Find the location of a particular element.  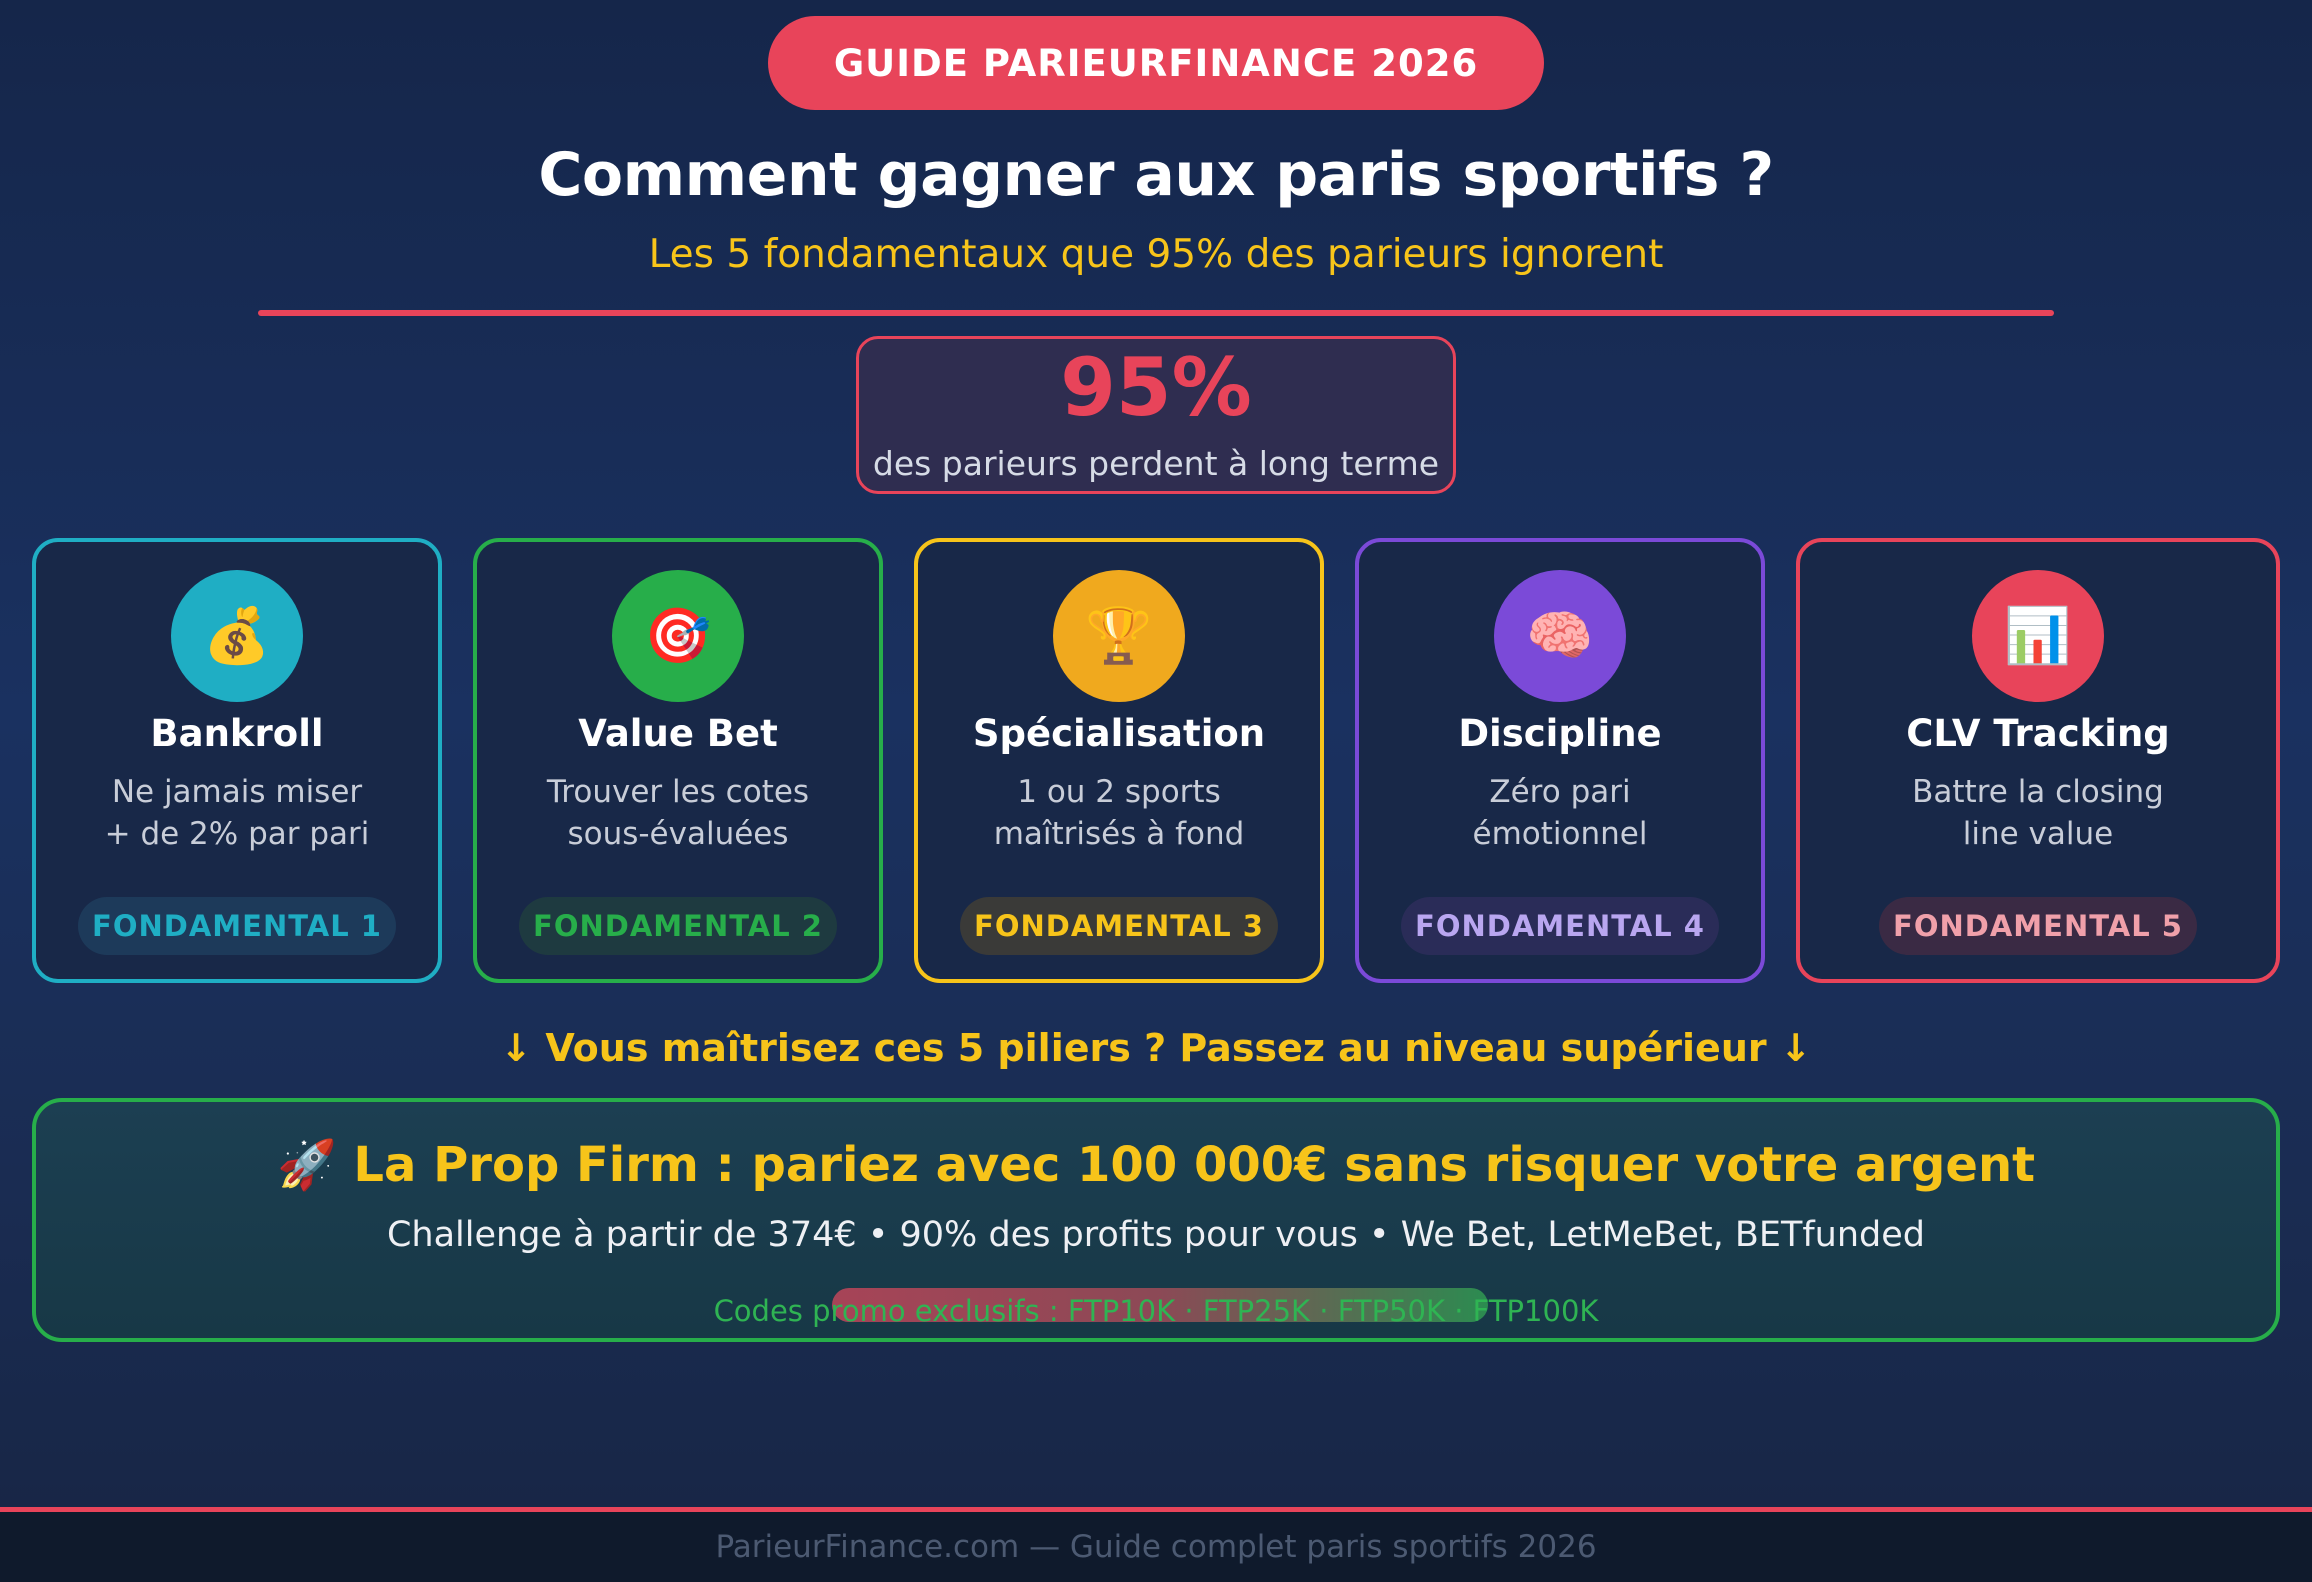

card-tag: FONDAMENTAL 2 is located at coordinates (678, 926).